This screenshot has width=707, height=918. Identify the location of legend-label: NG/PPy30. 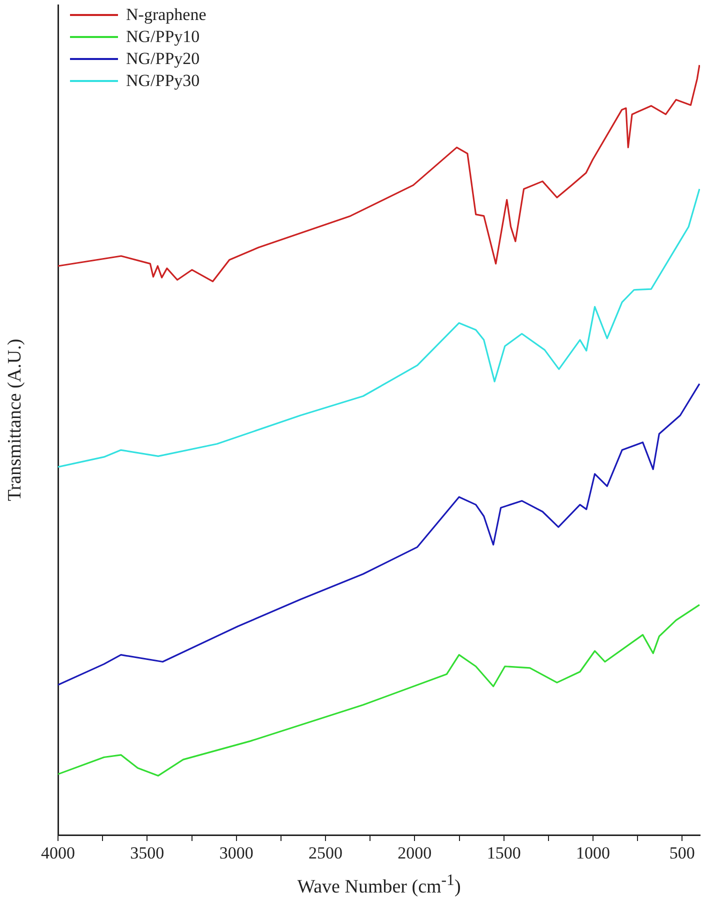
(163, 81).